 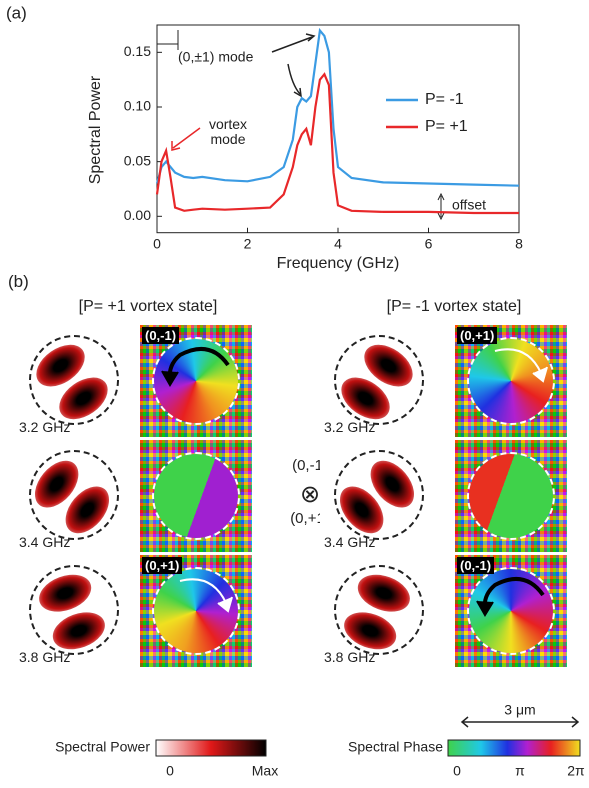 I want to click on x-axis-label: Frequency (GHz), so click(x=338, y=263).